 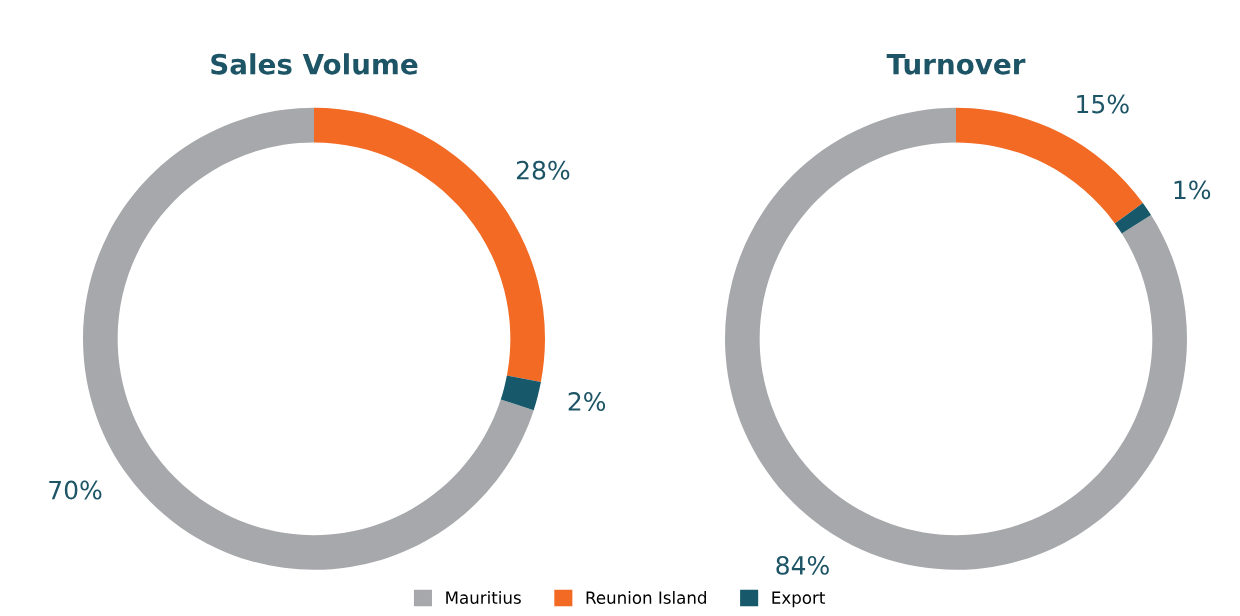 I want to click on chart-title: Sales Volume, so click(x=314, y=64).